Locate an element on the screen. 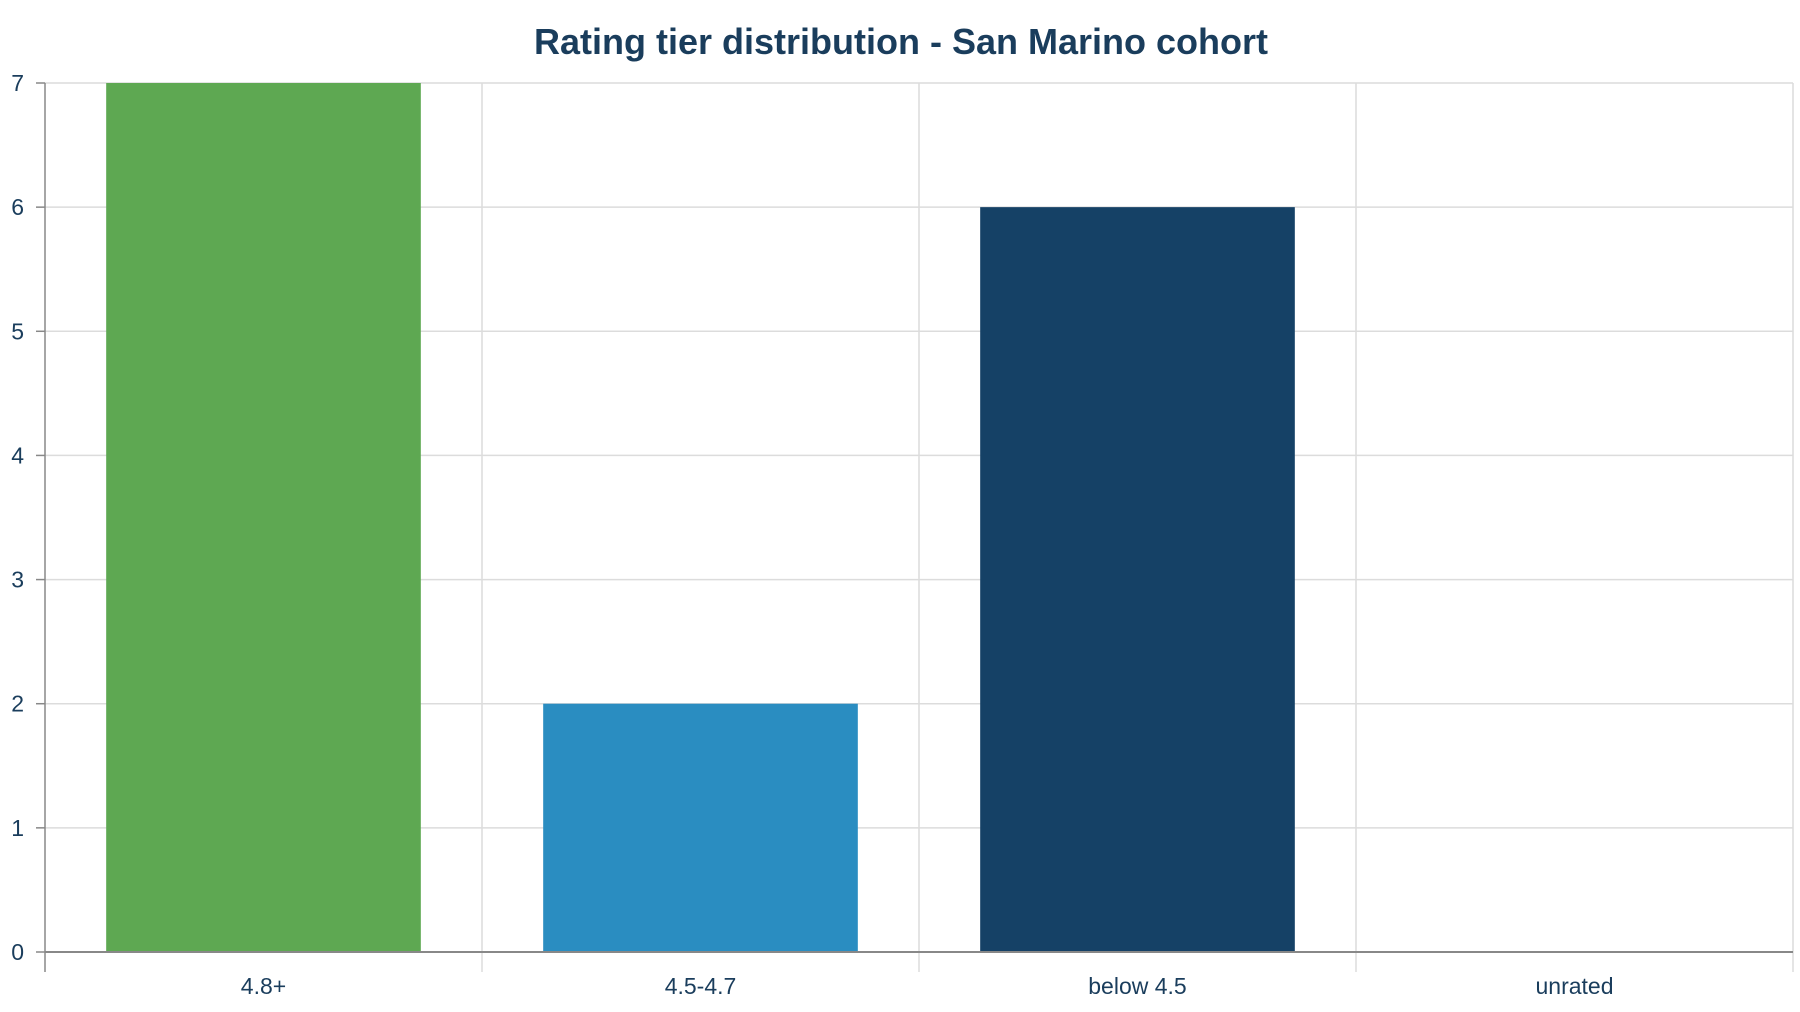 The image size is (1800, 1012). x-tick-label: unrated is located at coordinates (1574, 986).